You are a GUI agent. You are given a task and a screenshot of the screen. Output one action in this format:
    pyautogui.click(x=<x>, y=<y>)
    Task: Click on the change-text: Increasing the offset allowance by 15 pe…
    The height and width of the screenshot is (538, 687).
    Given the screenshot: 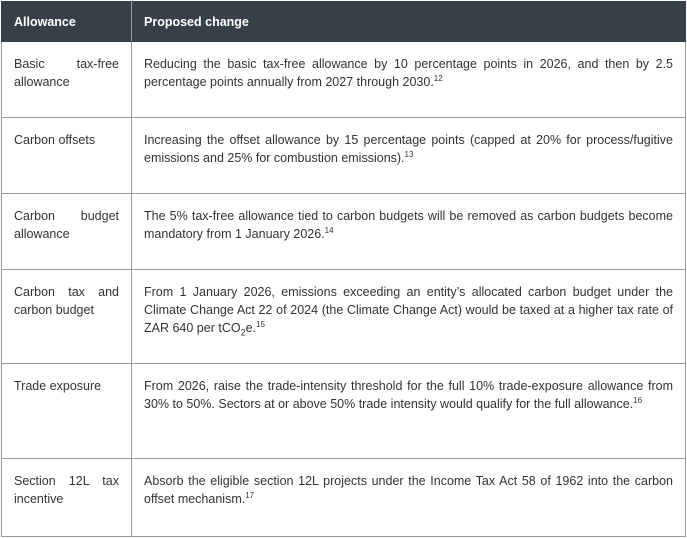 What is the action you would take?
    pyautogui.click(x=408, y=149)
    